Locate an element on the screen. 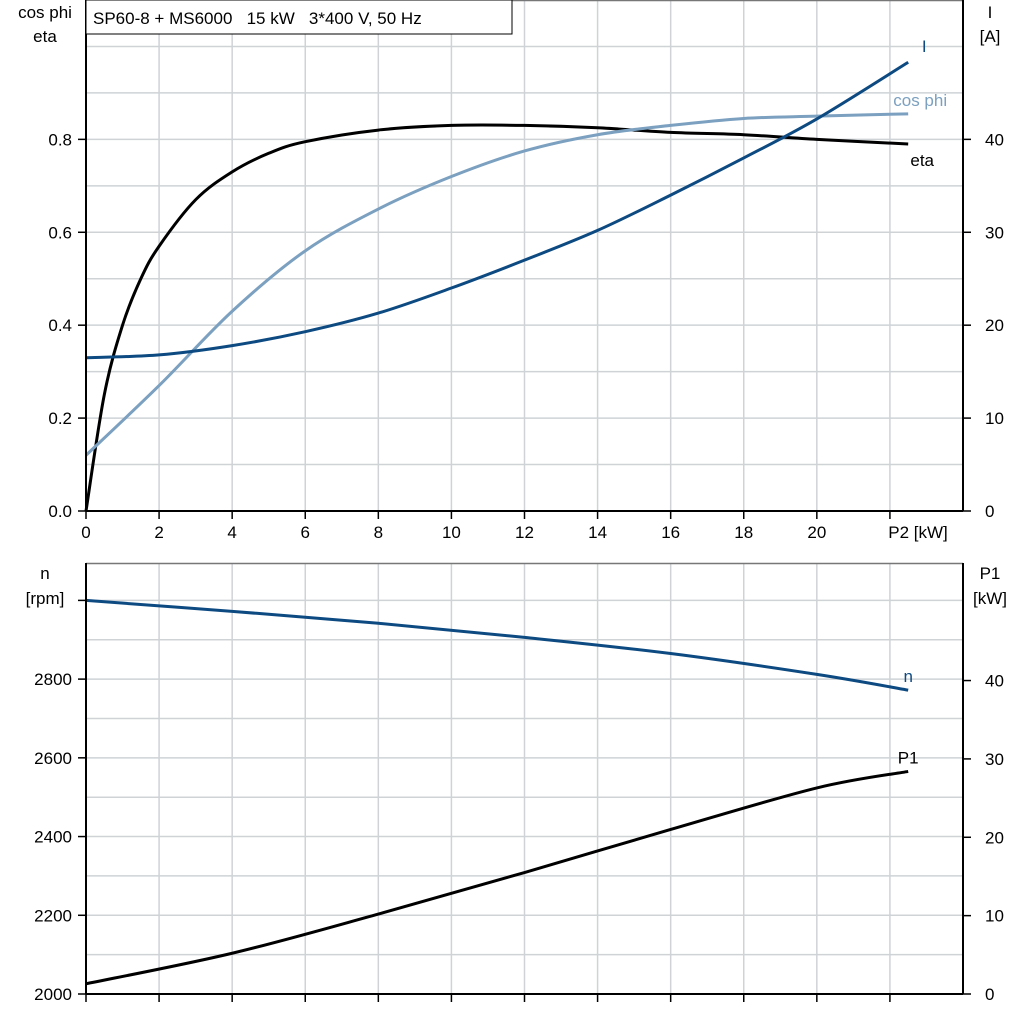  y-axis-label-right: [A] is located at coordinates (990, 36).